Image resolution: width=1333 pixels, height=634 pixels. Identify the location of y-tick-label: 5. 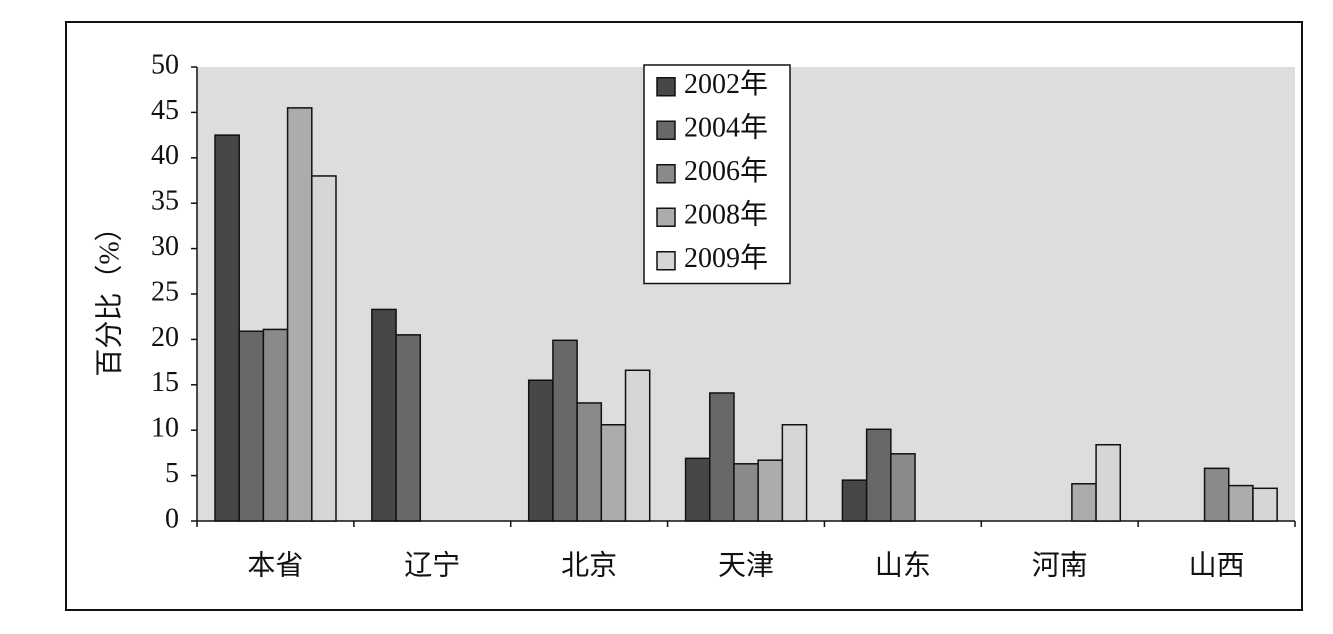
(172, 473).